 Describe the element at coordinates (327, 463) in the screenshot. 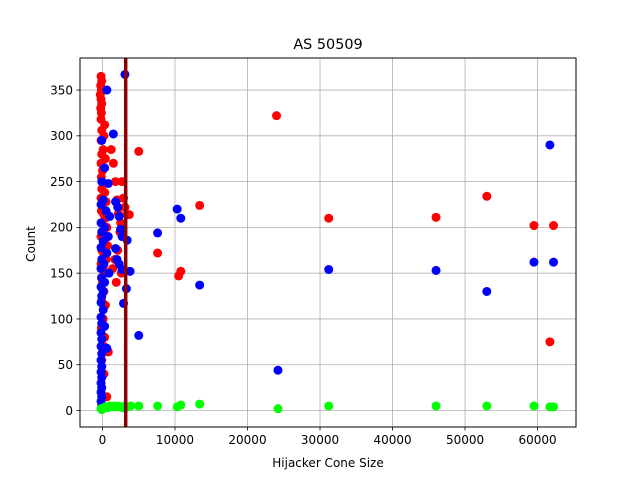

I see `x-axis-title: Hijacker Cone Size` at that location.